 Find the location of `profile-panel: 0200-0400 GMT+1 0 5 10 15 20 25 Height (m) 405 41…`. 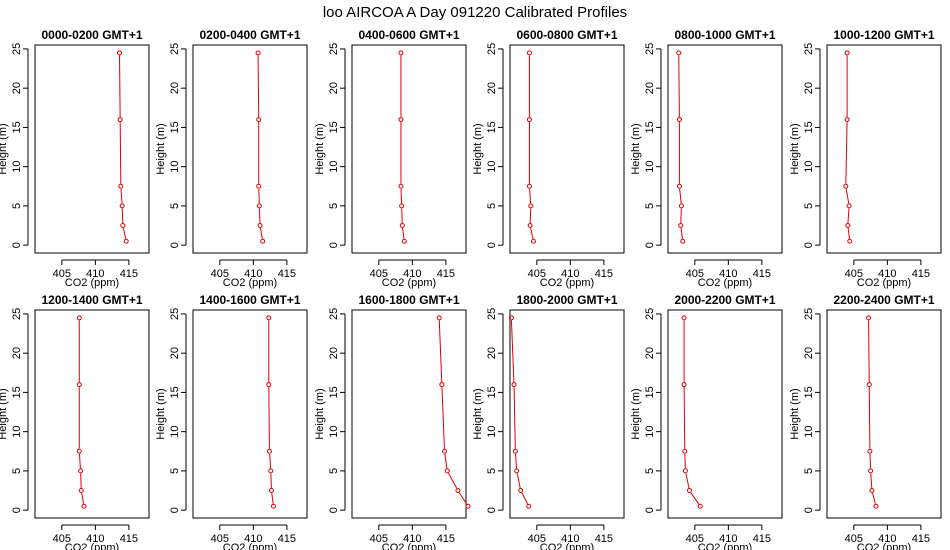

profile-panel: 0200-0400 GMT+1 0 5 10 15 20 25 Height (m) 405 41… is located at coordinates (231, 158).